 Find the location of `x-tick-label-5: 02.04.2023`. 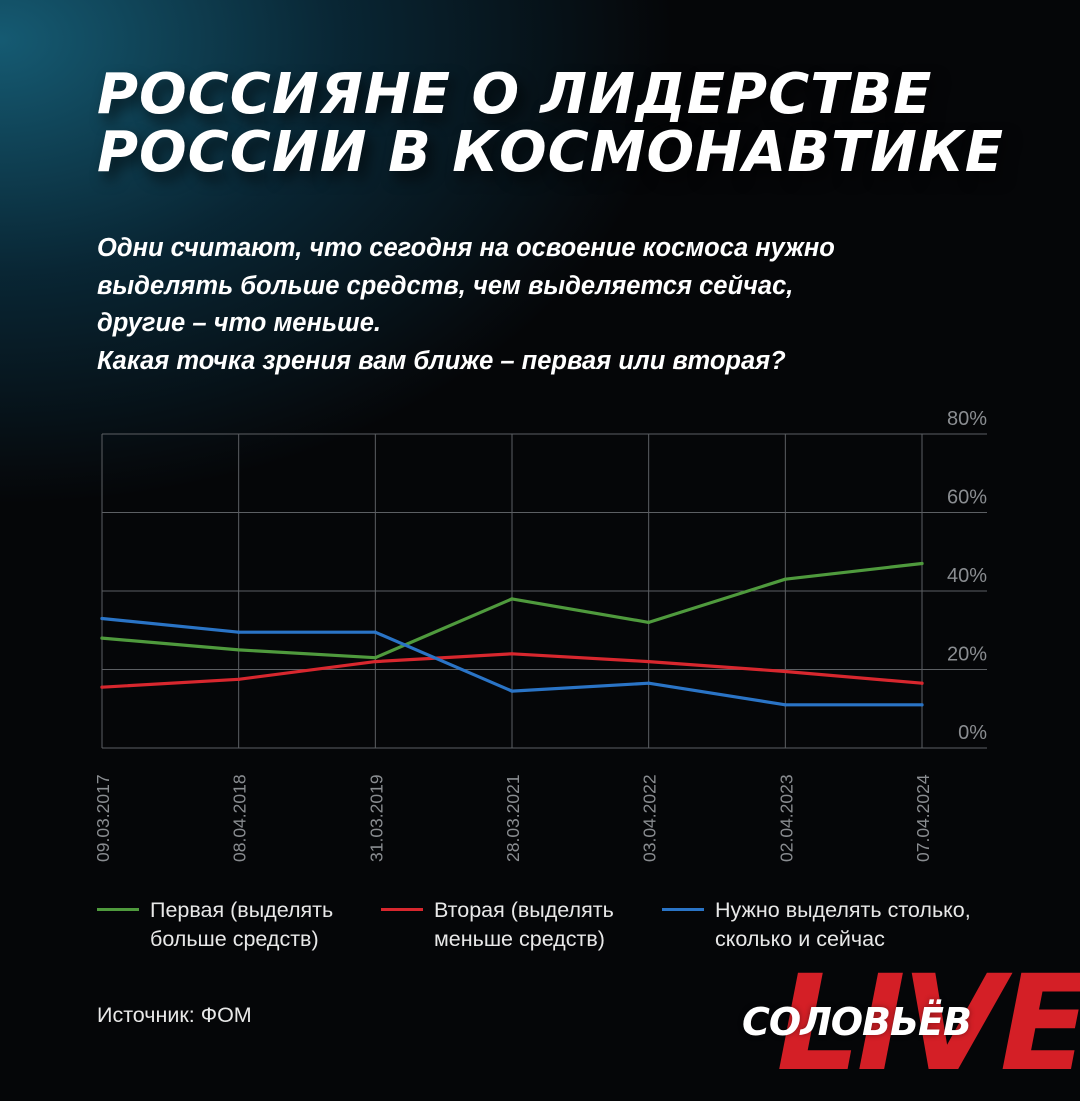

x-tick-label-5: 02.04.2023 is located at coordinates (786, 818).